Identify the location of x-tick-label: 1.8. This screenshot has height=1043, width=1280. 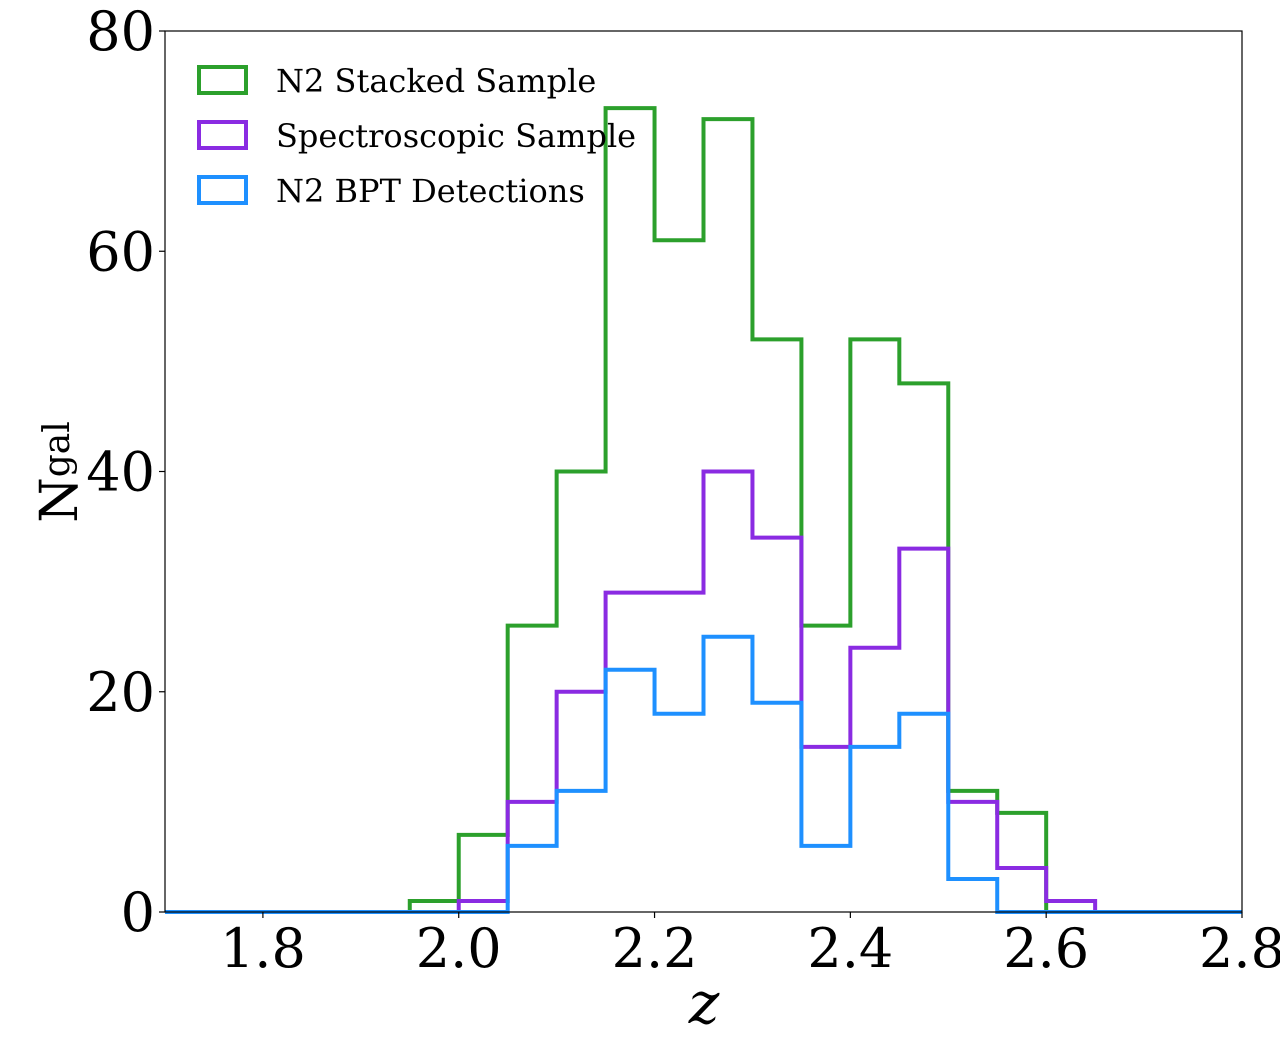
(263, 948).